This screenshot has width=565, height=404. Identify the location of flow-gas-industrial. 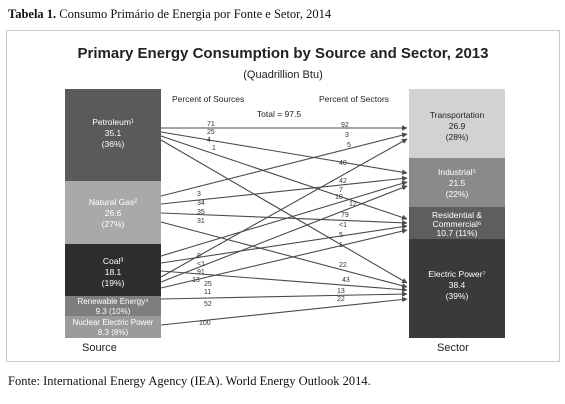
(284, 190).